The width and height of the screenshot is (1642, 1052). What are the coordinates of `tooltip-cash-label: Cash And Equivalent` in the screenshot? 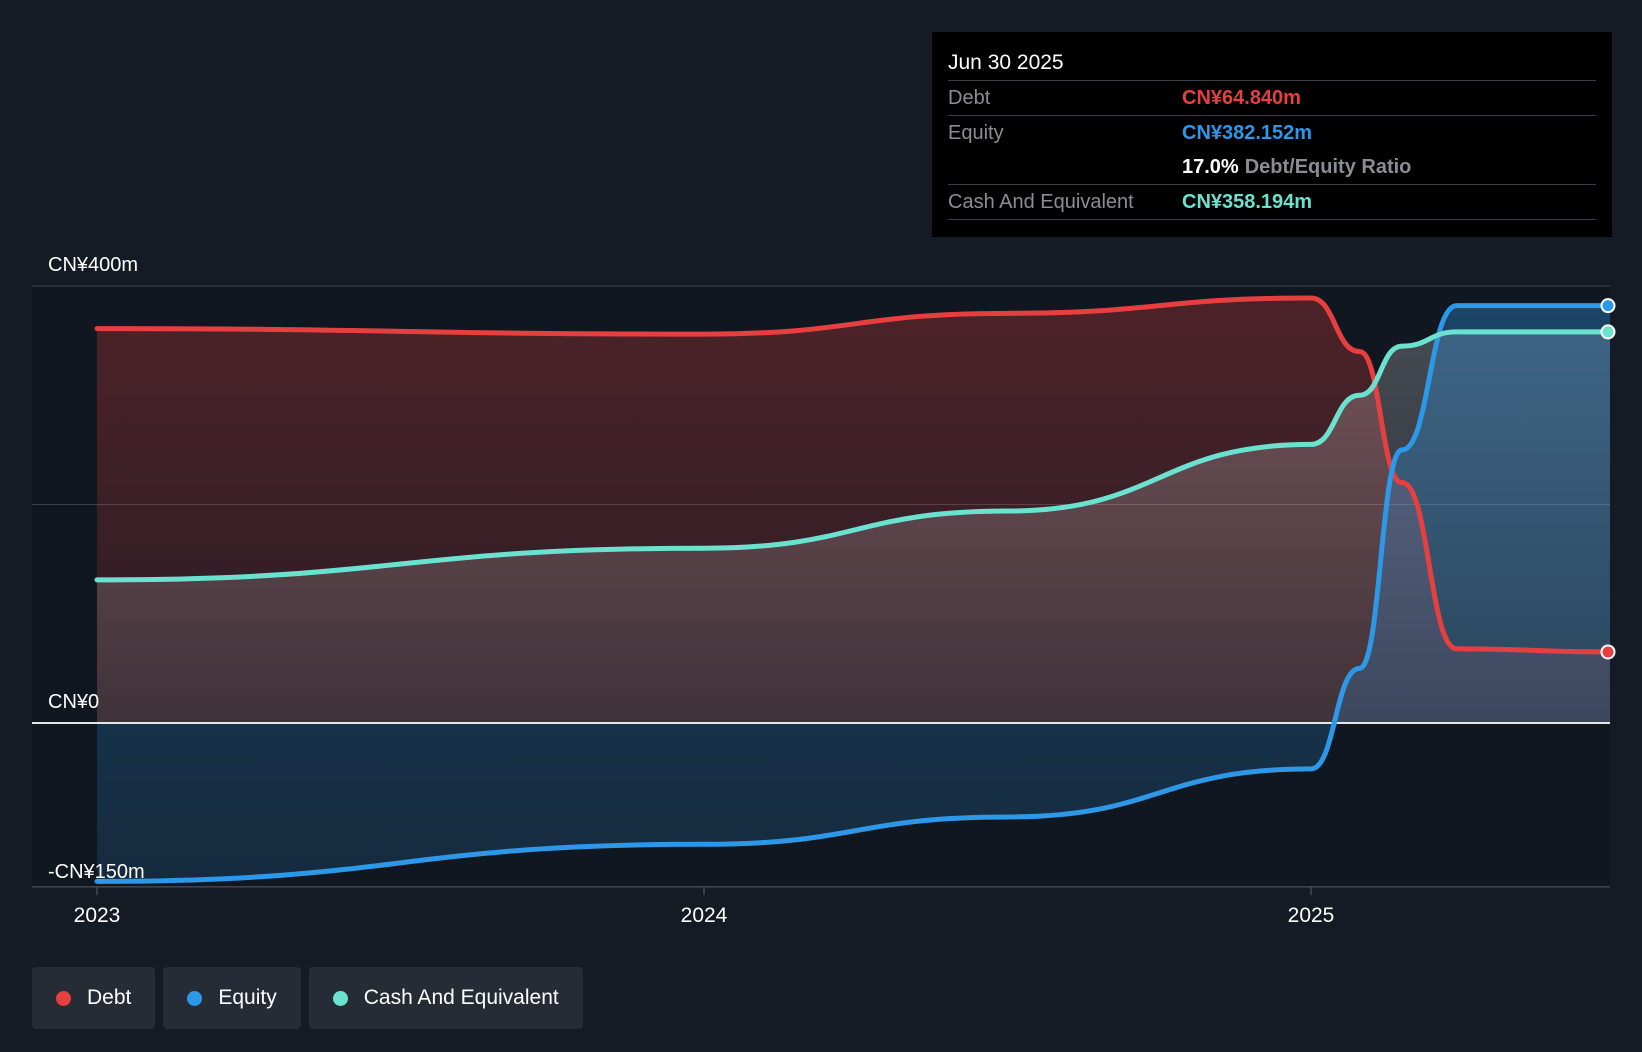 It's located at (1041, 202).